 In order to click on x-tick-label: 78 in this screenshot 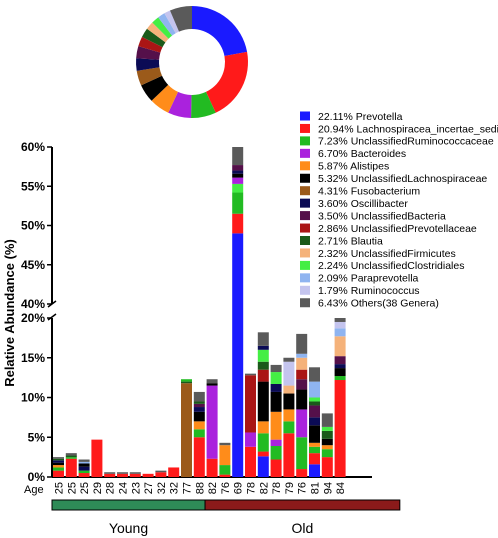, I will do `click(277, 488)`.